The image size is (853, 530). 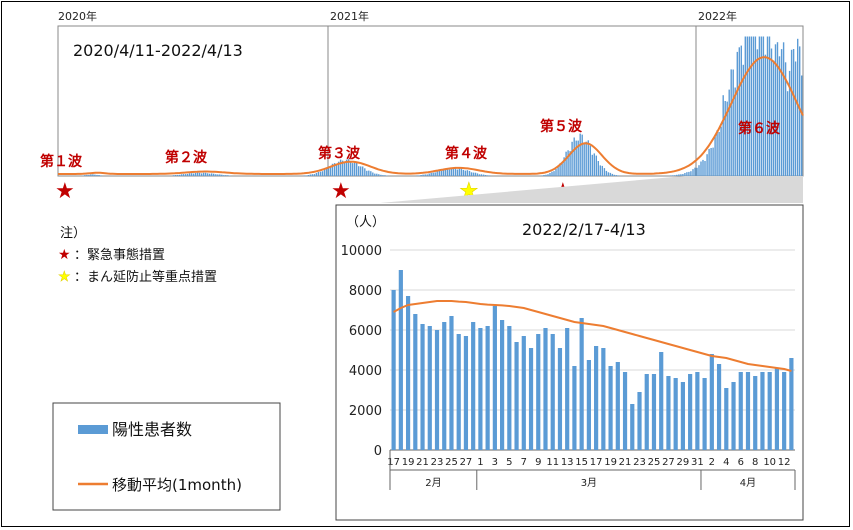 I want to click on zoom-y-tick-label: 8000, so click(x=365, y=291).